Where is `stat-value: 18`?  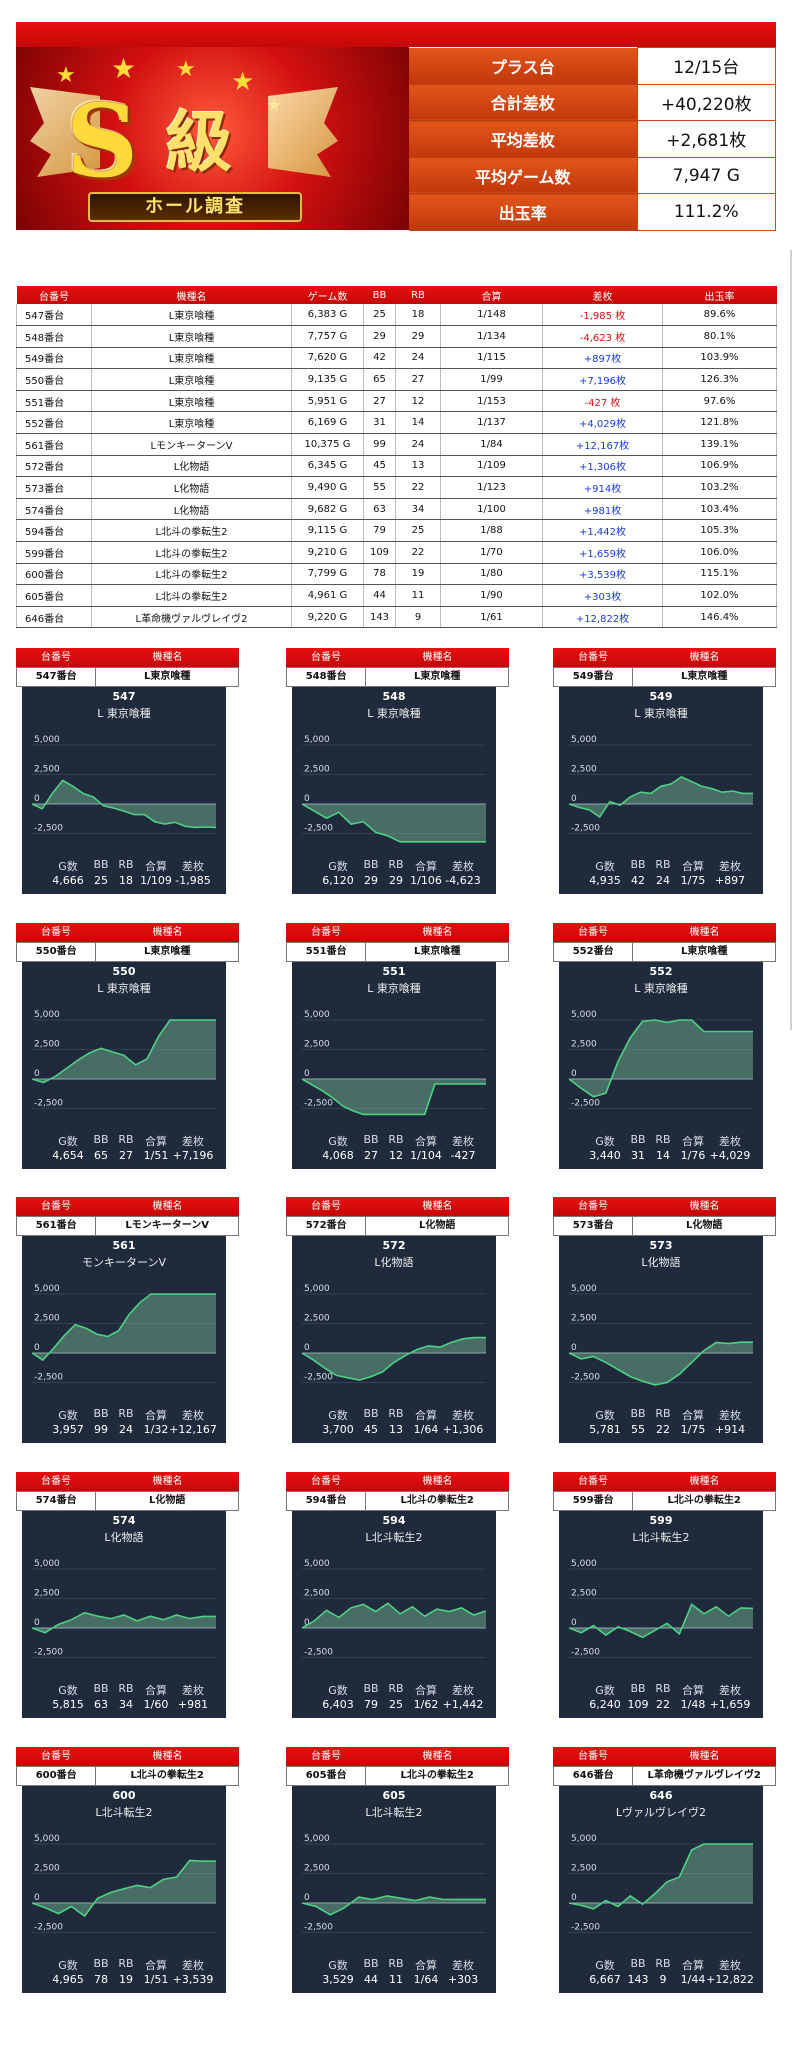
stat-value: 18 is located at coordinates (126, 880).